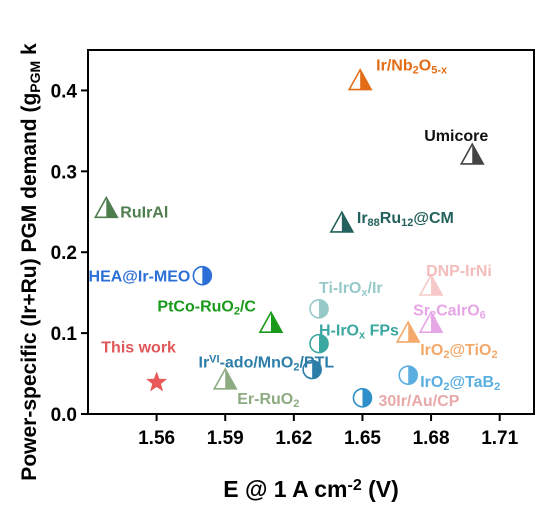 This screenshot has height=517, width=550. I want to click on point-label: H-IrOx FPs, so click(359, 332).